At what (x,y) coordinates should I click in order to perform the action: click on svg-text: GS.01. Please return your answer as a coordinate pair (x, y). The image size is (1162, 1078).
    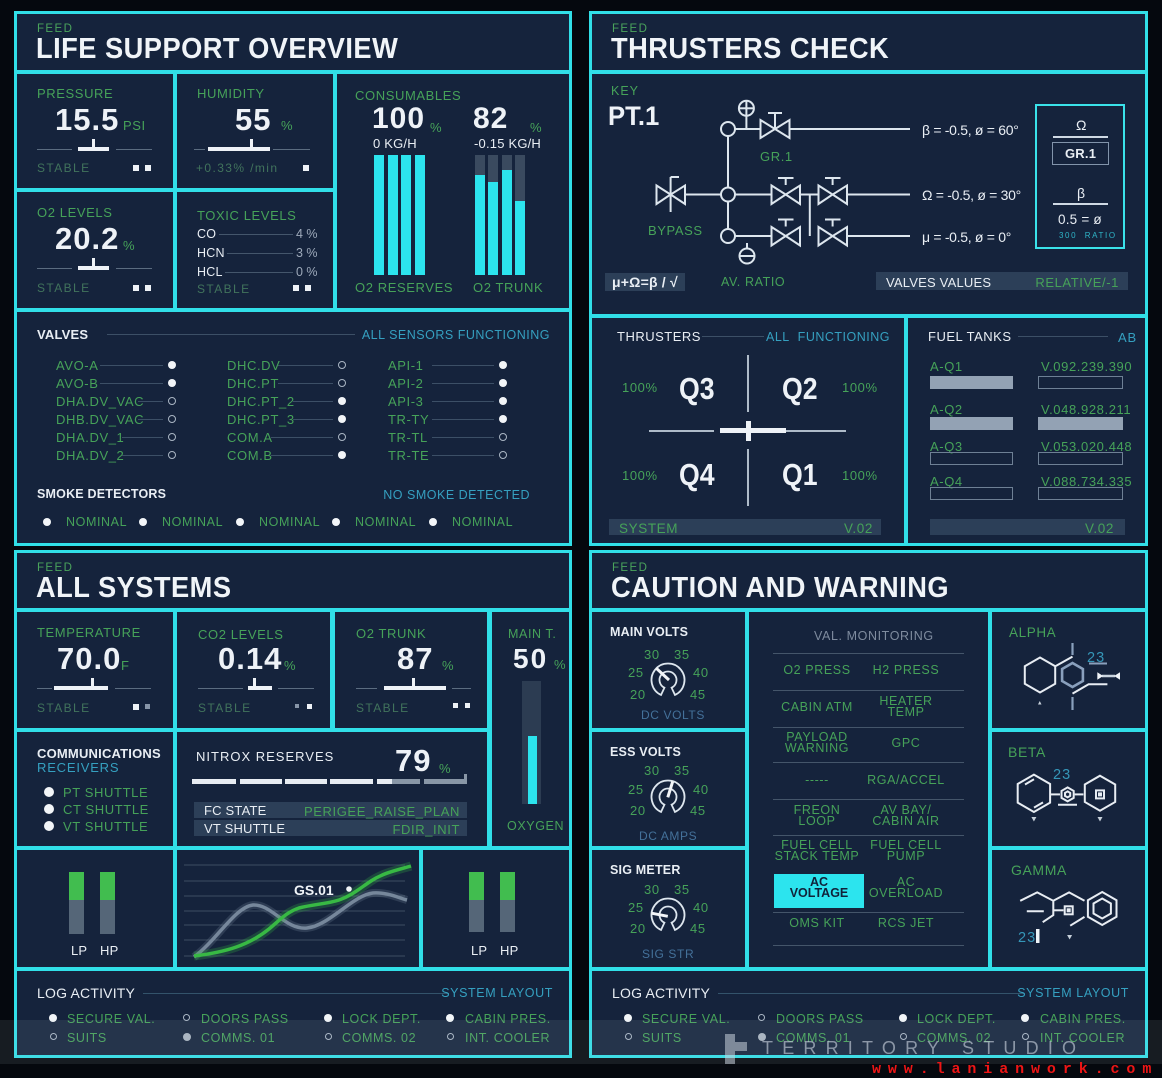
    Looking at the image, I should click on (314, 890).